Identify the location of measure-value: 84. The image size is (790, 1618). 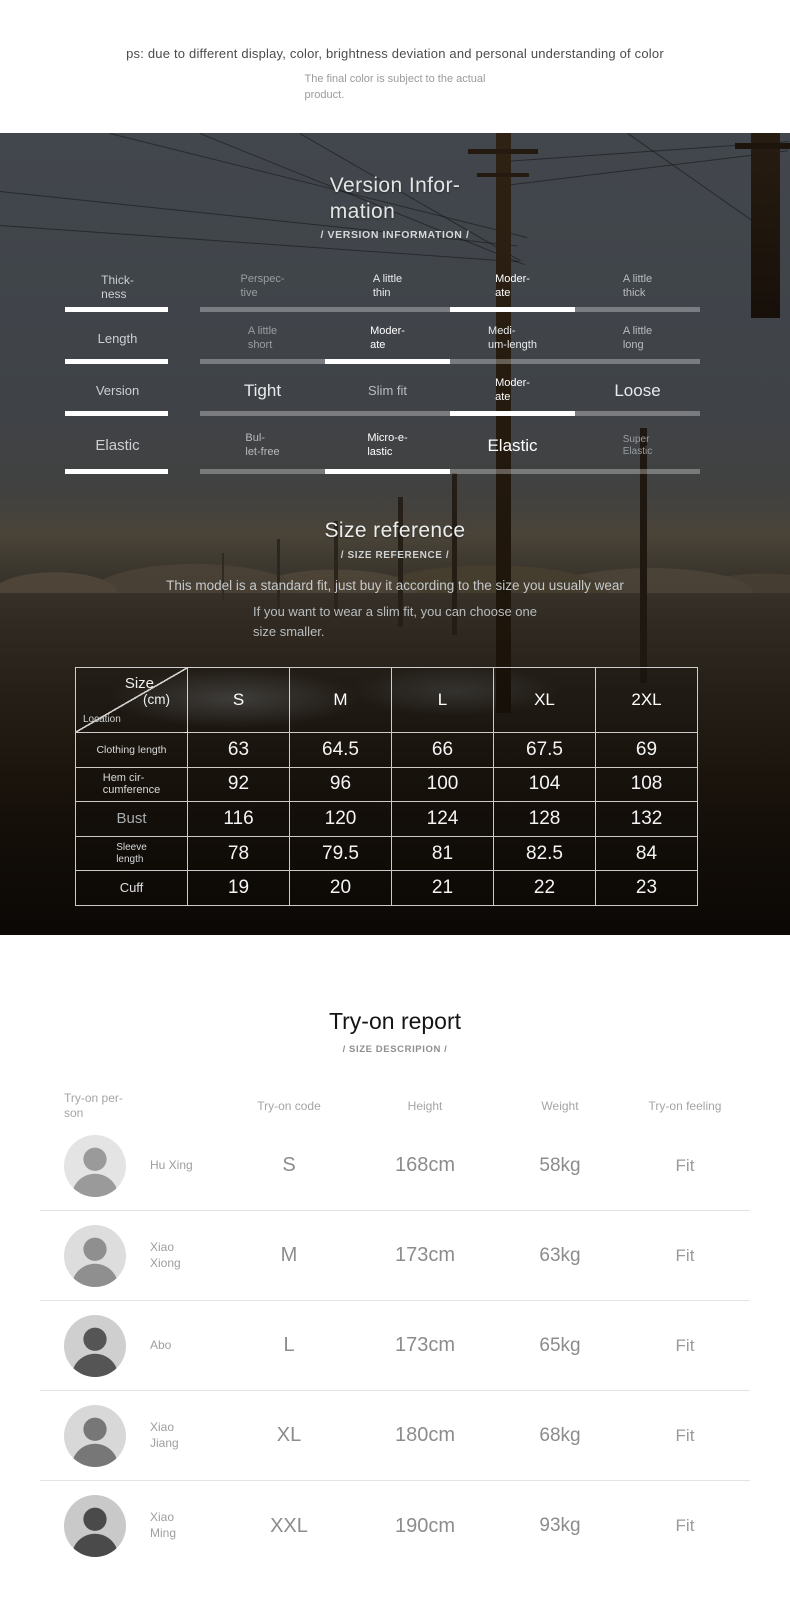
(647, 854).